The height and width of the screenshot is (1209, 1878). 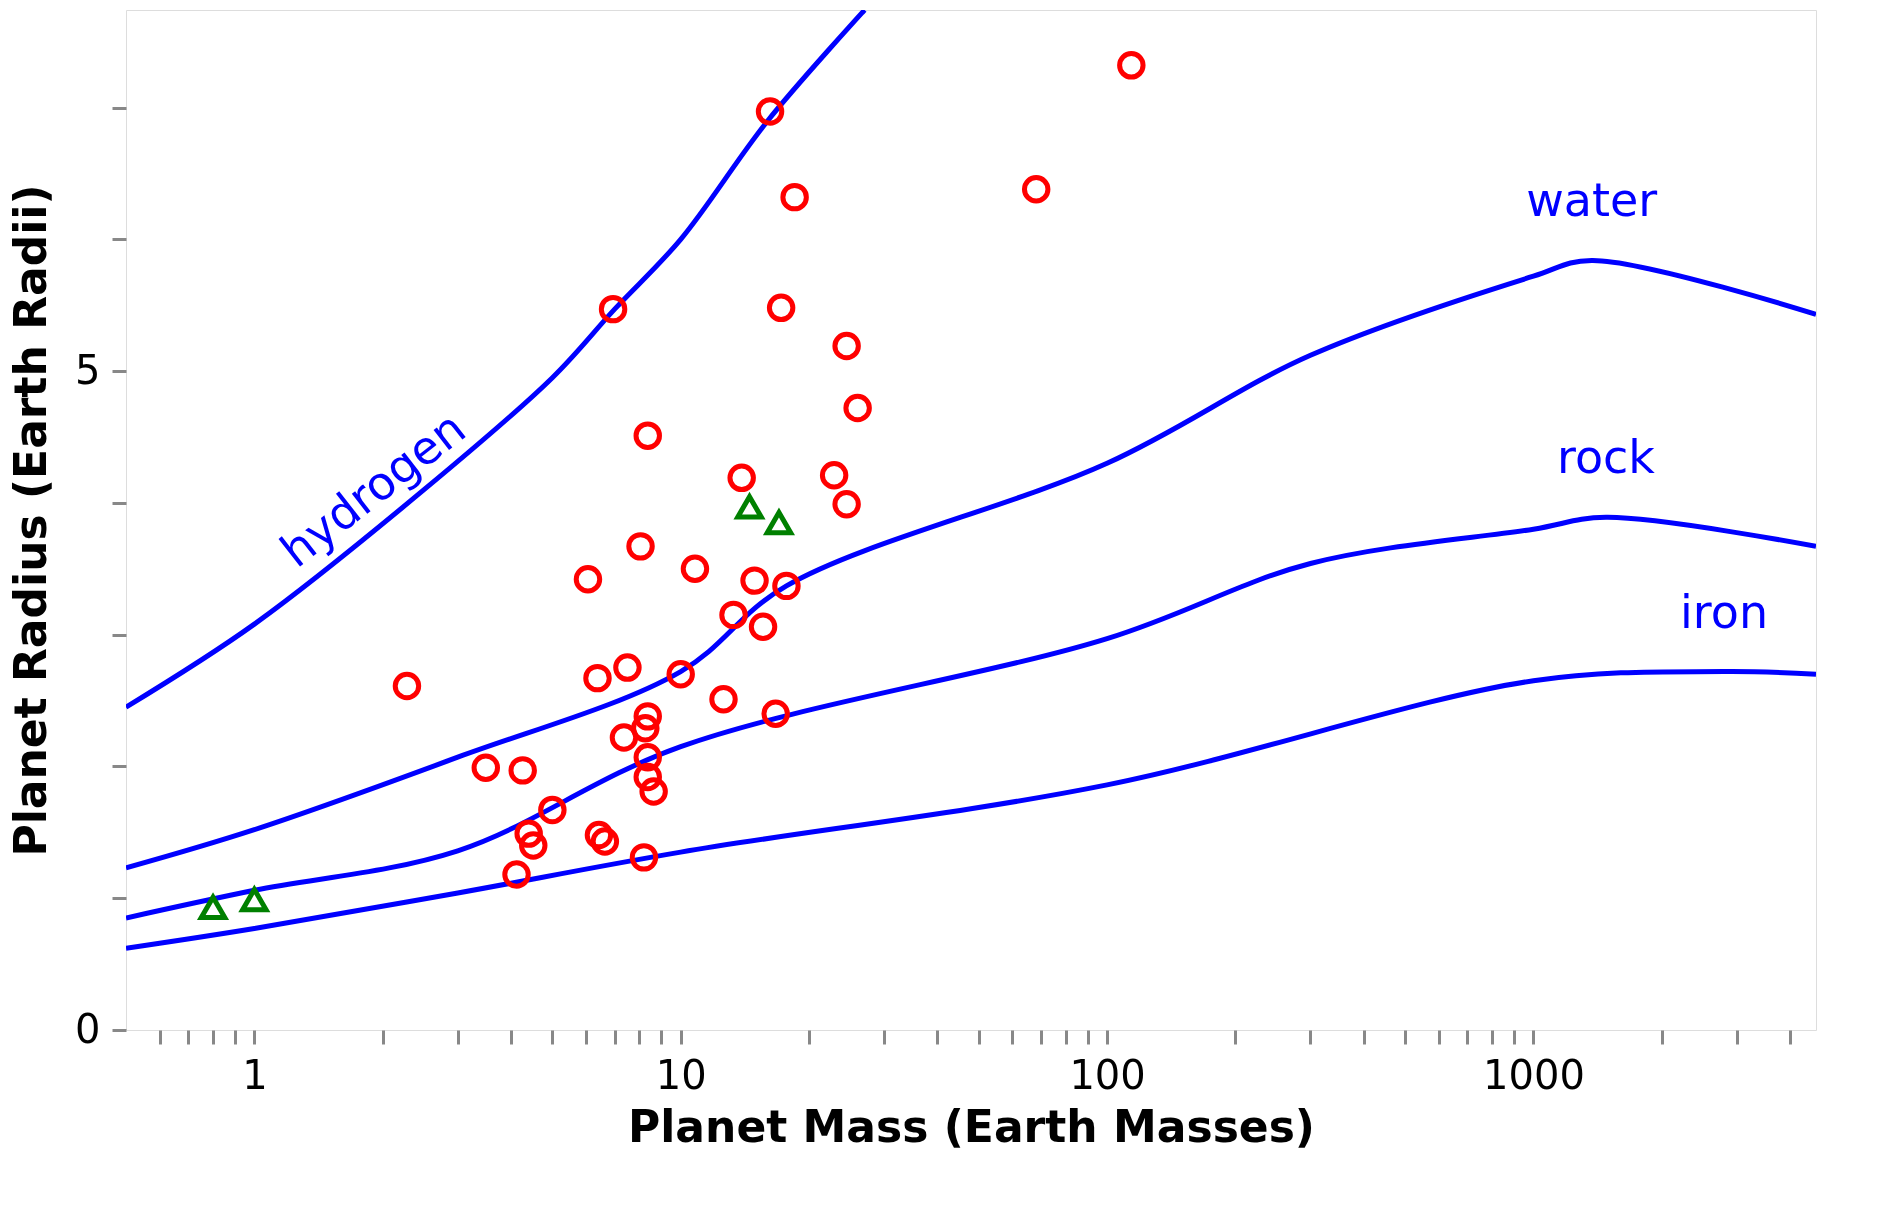 I want to click on x-tick-label: 1000, so click(x=1534, y=1074).